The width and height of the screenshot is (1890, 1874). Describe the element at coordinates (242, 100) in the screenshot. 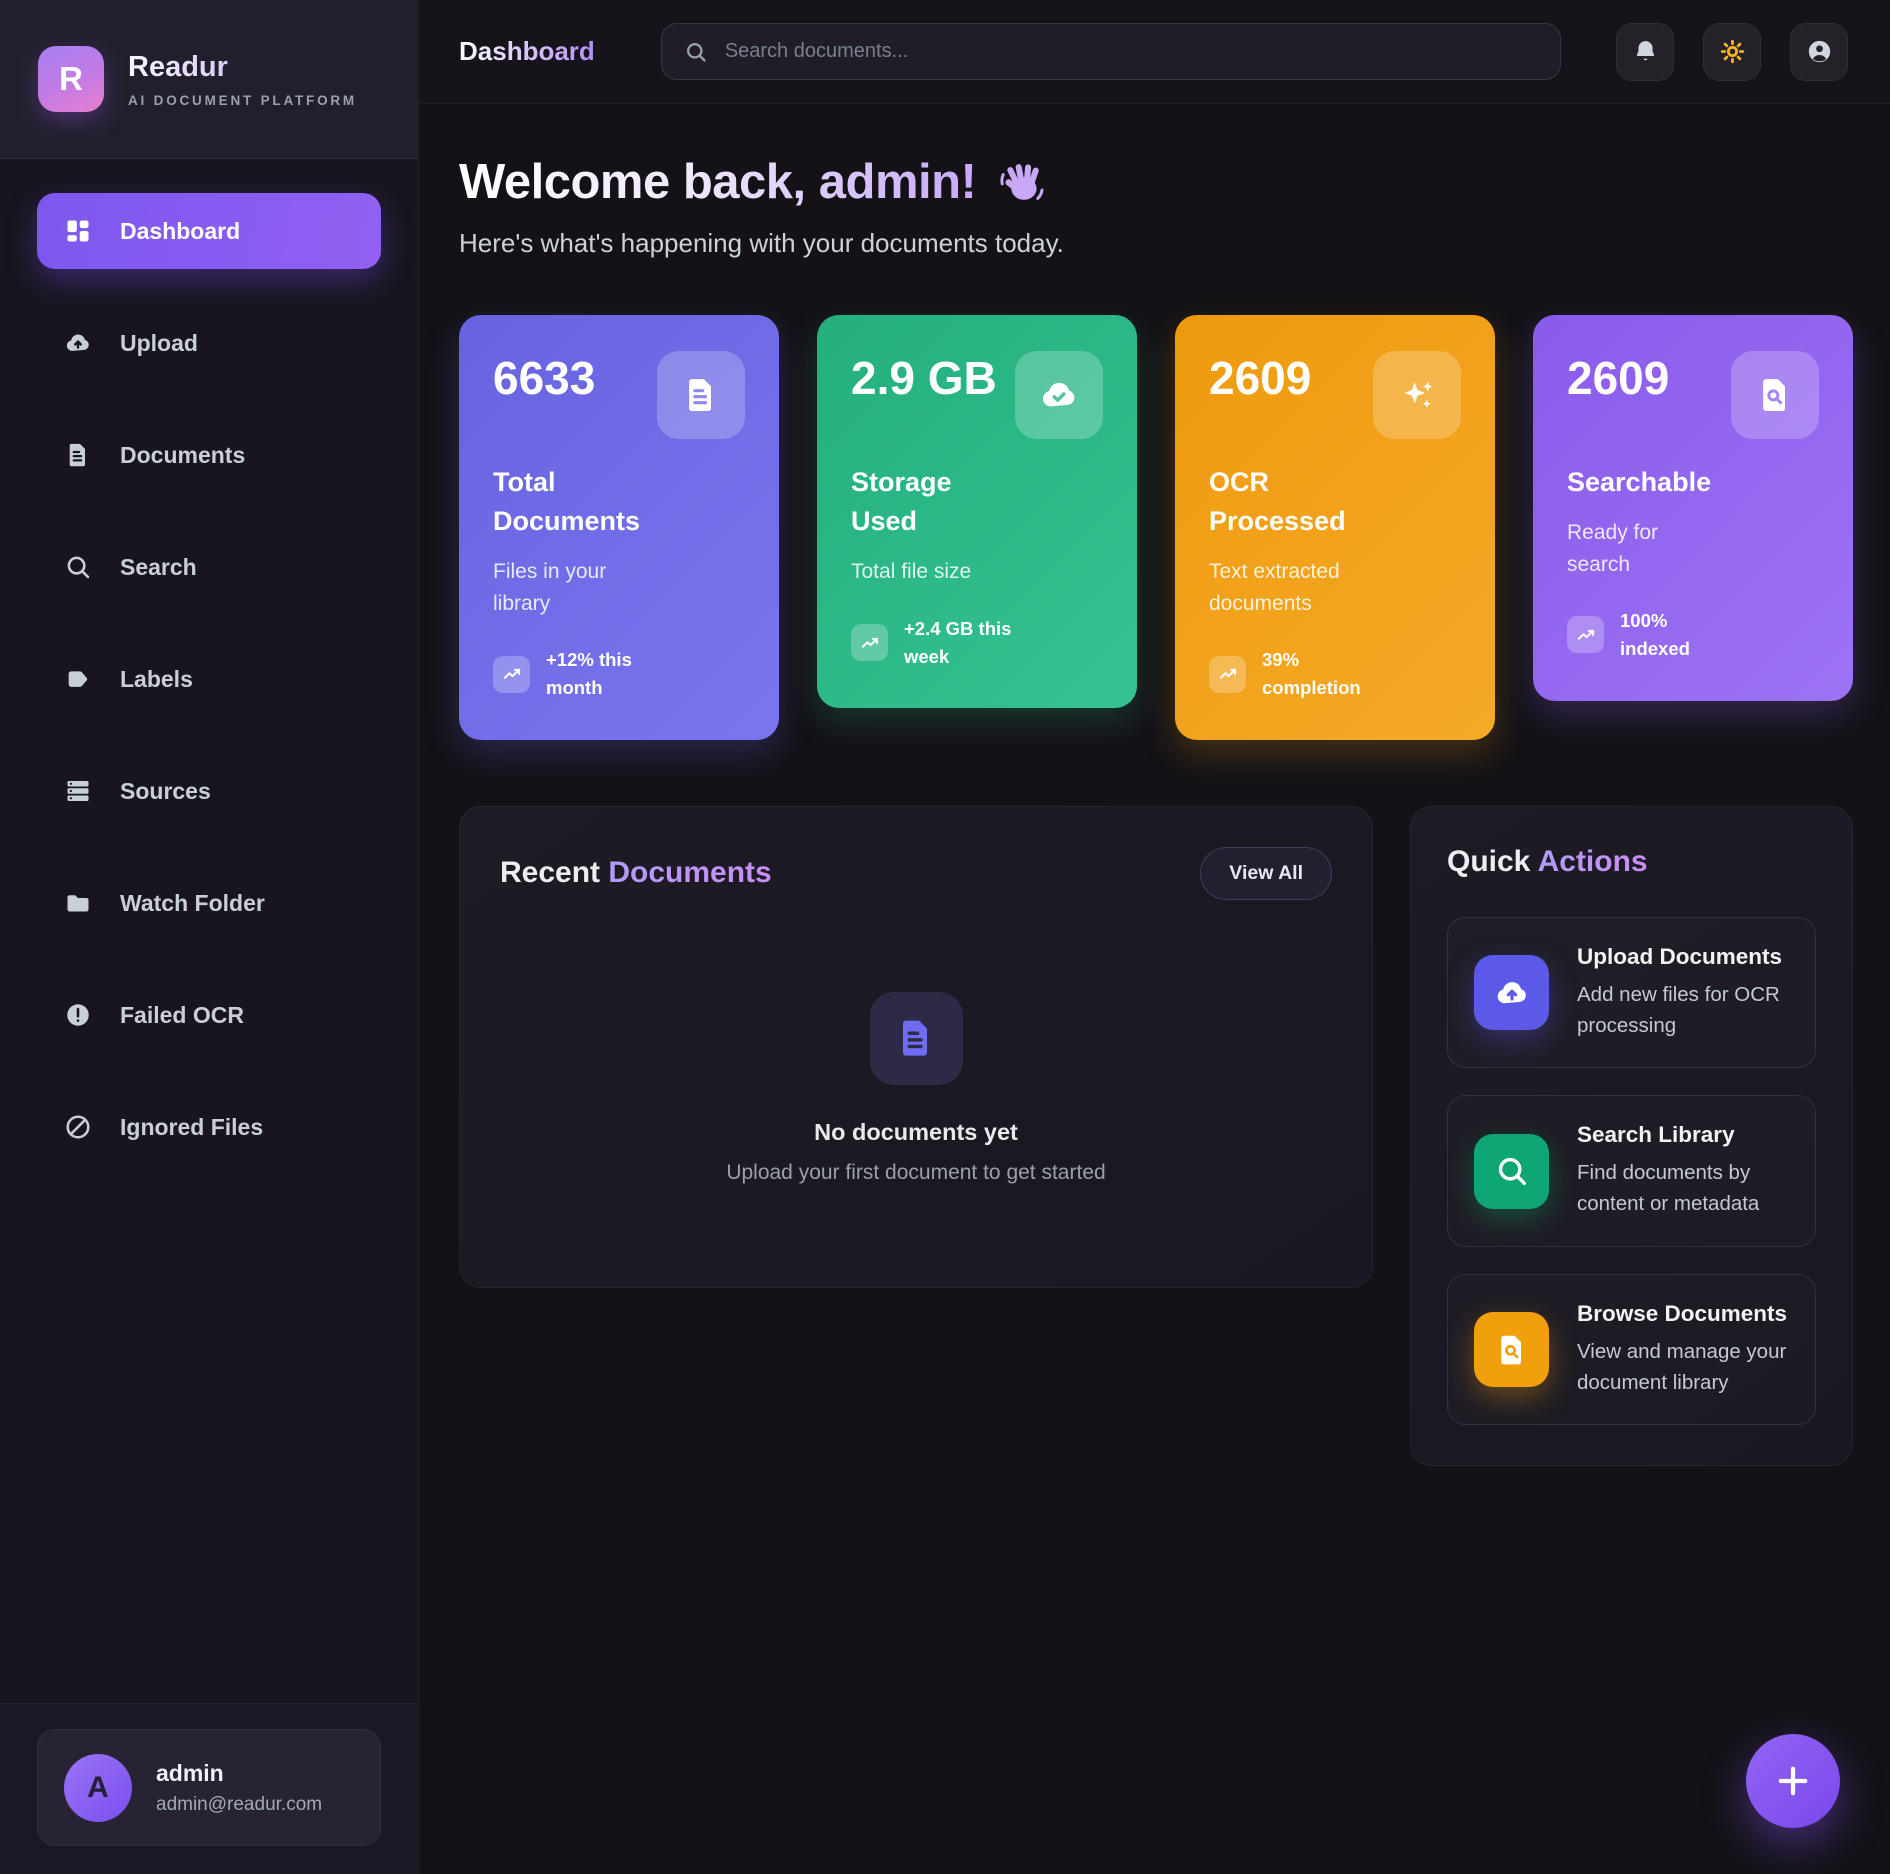

I see `brand-tagline: AI DOCUMENT PLATFORM` at that location.